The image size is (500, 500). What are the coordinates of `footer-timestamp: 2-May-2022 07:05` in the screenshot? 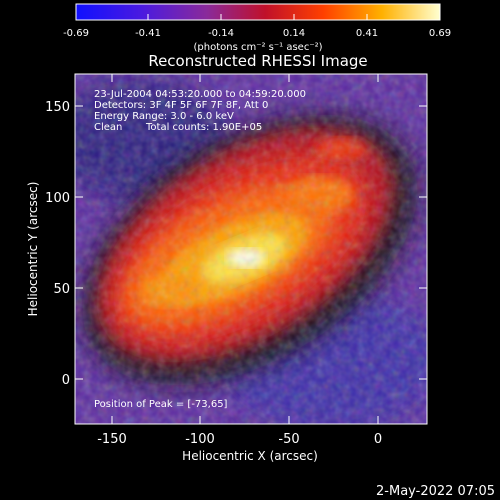 It's located at (435, 491).